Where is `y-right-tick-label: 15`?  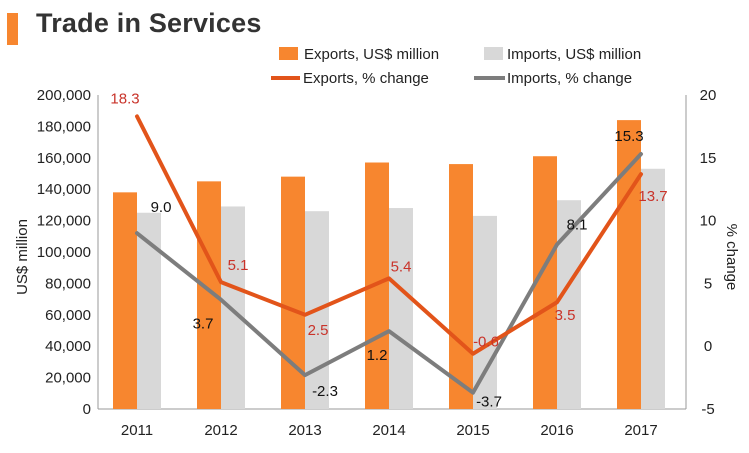
y-right-tick-label: 15 is located at coordinates (708, 158).